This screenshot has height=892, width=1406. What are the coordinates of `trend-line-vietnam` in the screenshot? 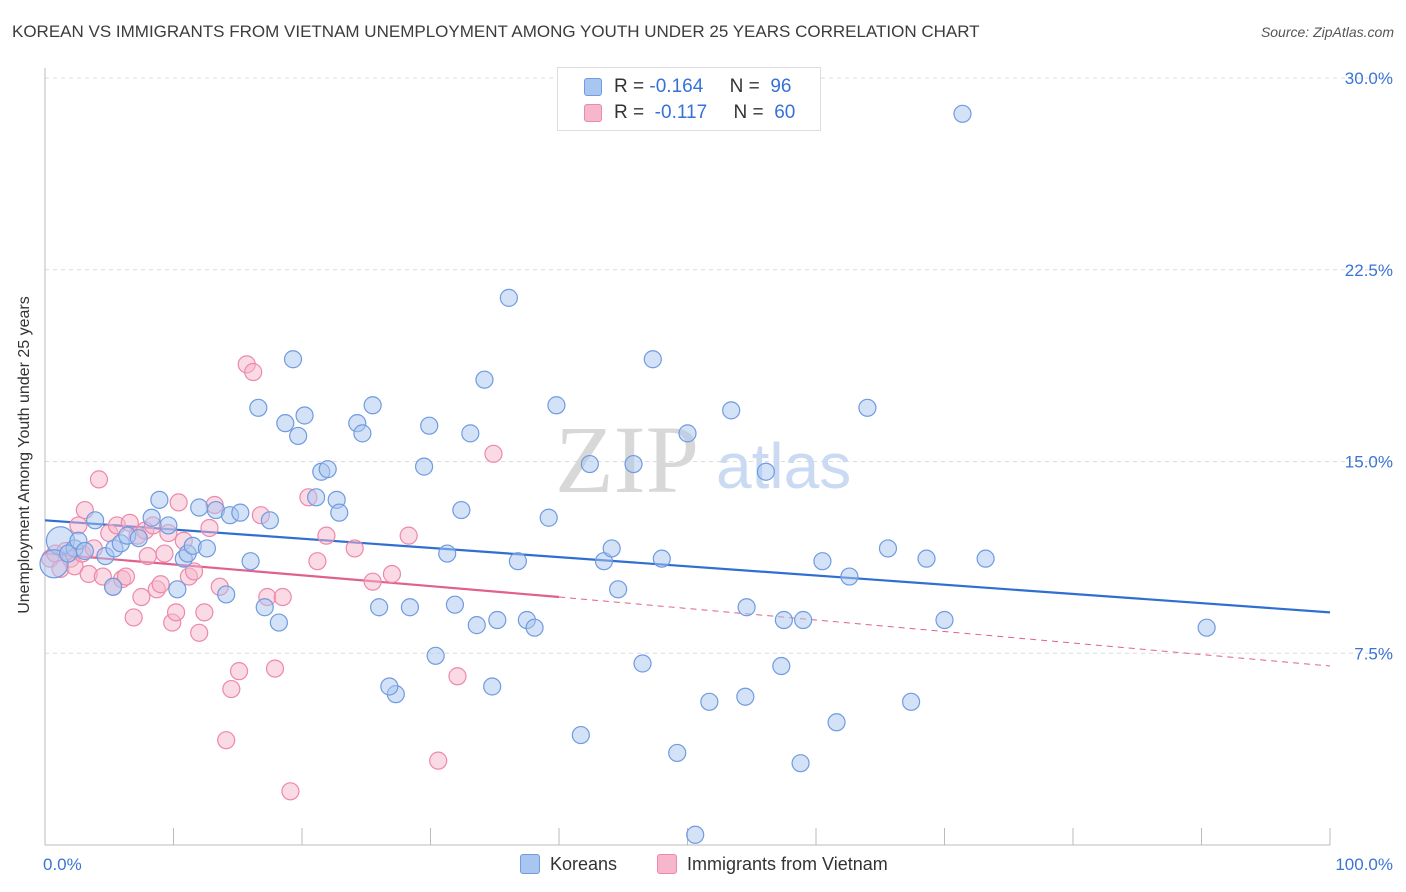 It's located at (302, 575).